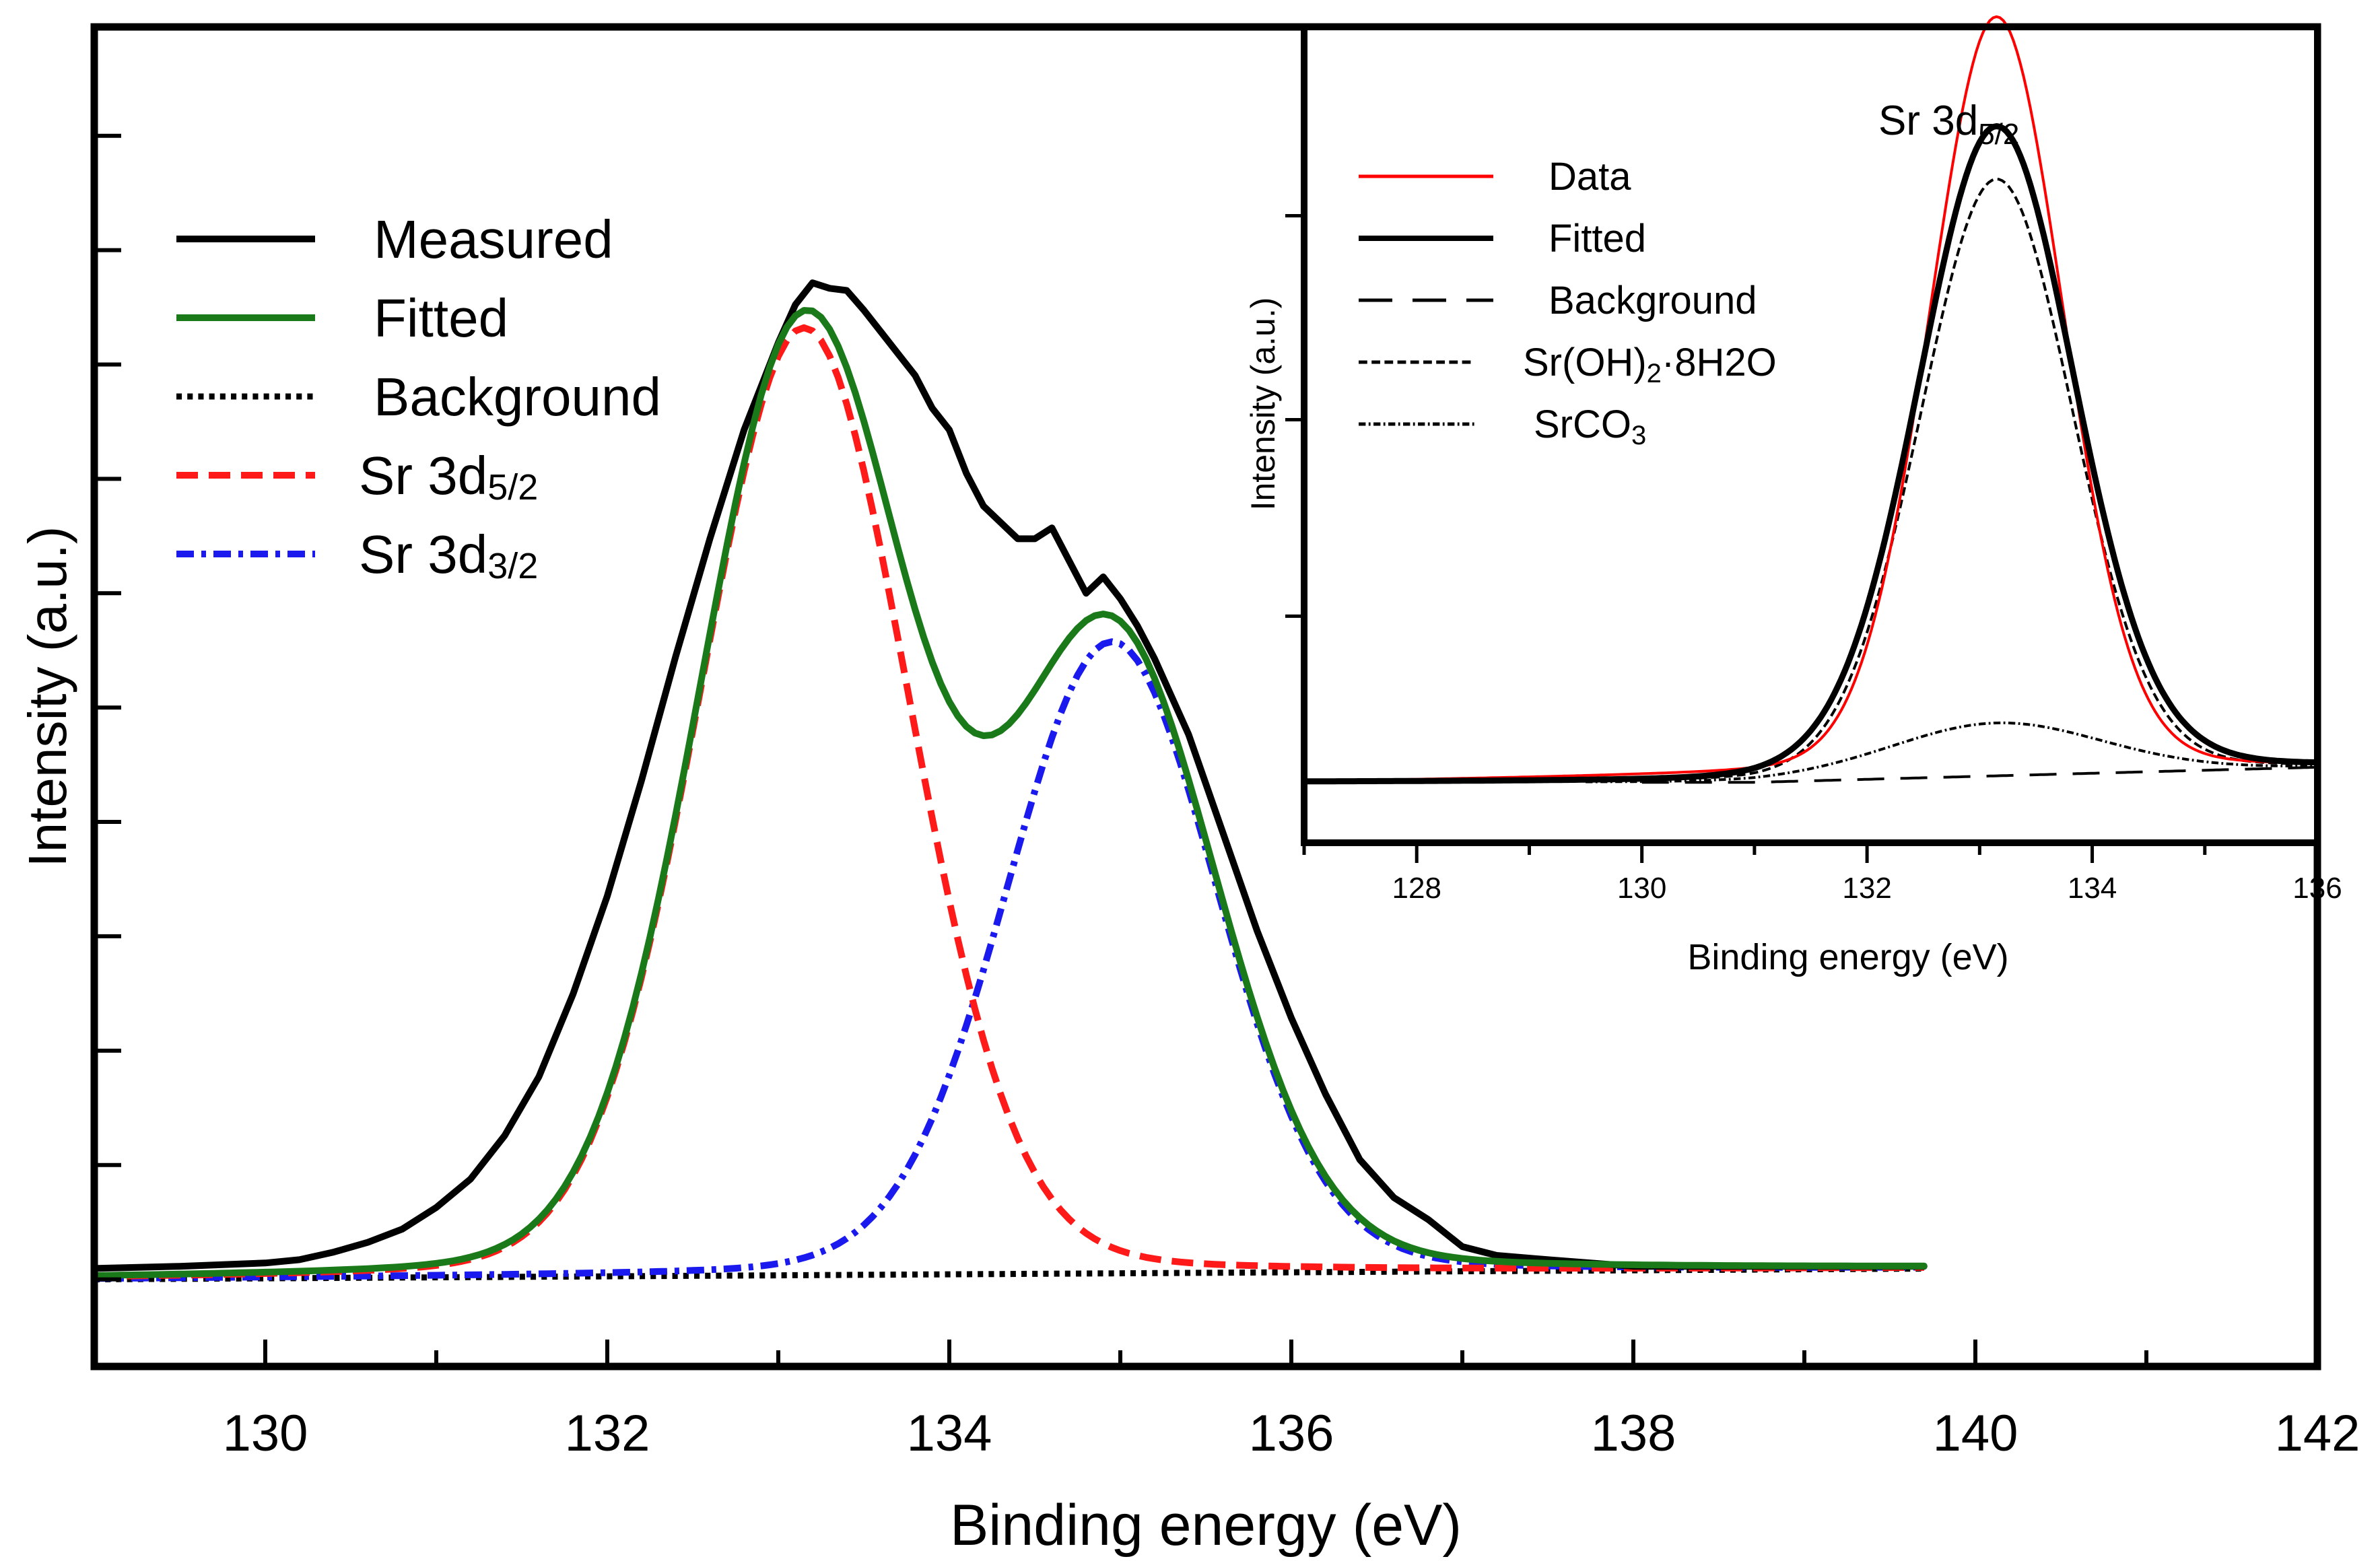  Describe the element at coordinates (2317, 888) in the screenshot. I see `inset-x-tick-label: 136` at that location.